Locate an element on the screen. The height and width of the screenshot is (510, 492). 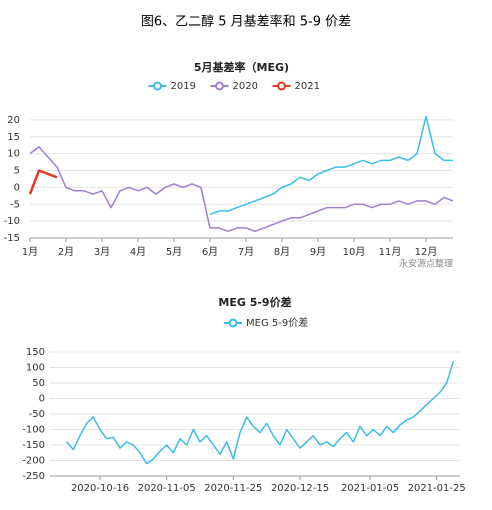
y-tick-label: -15 is located at coordinates (12, 238).